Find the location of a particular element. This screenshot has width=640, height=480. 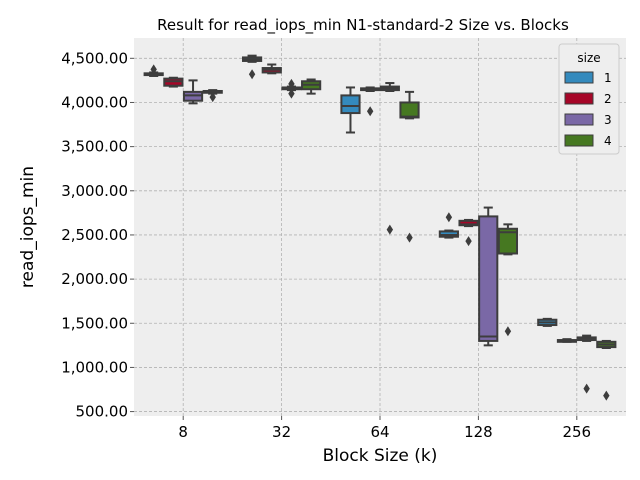

y-tick-label: 1,500.00 is located at coordinates (94, 323).